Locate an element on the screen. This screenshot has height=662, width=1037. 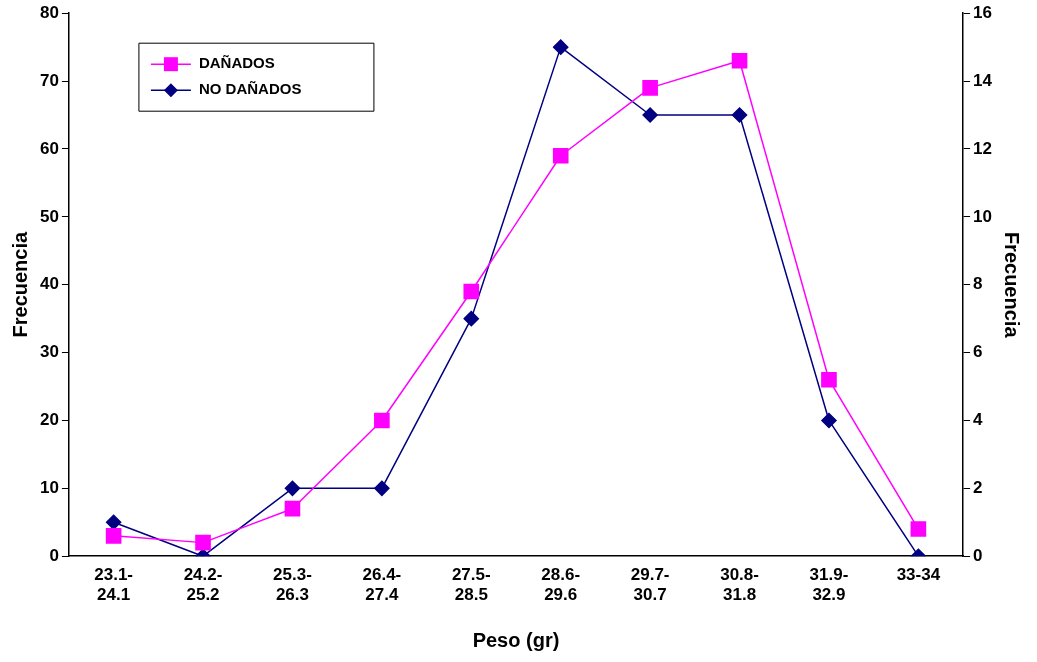
y2-tick-label: 8 is located at coordinates (978, 284).